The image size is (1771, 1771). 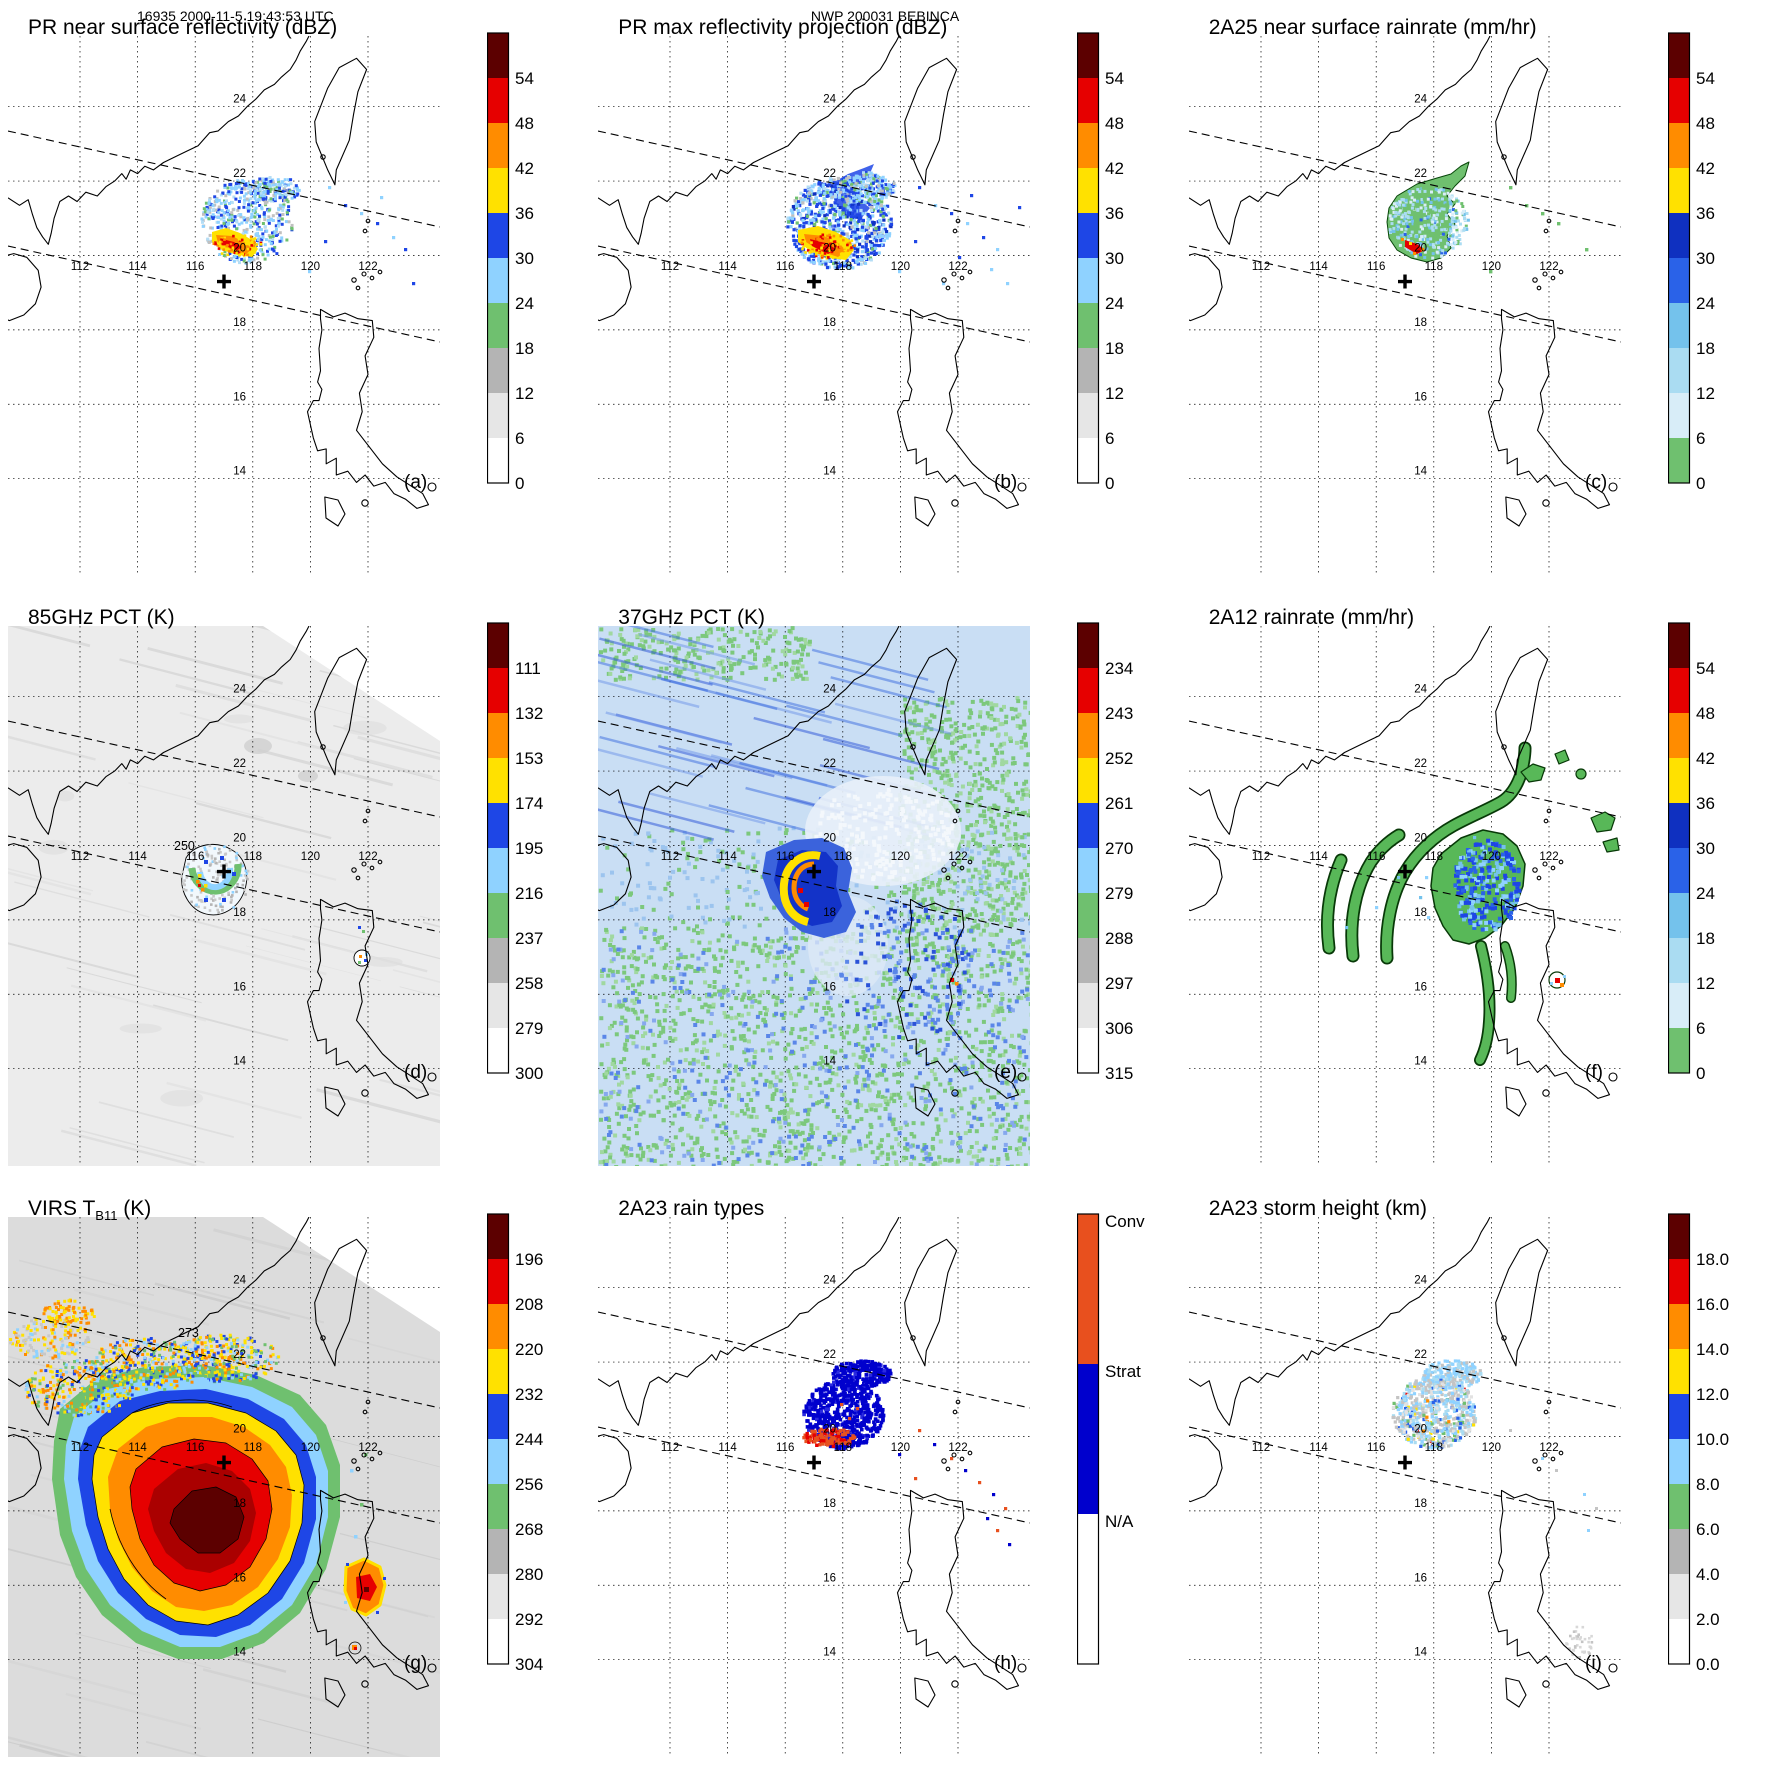 I want to click on colorbar-tick: 6, so click(x=1109, y=438).